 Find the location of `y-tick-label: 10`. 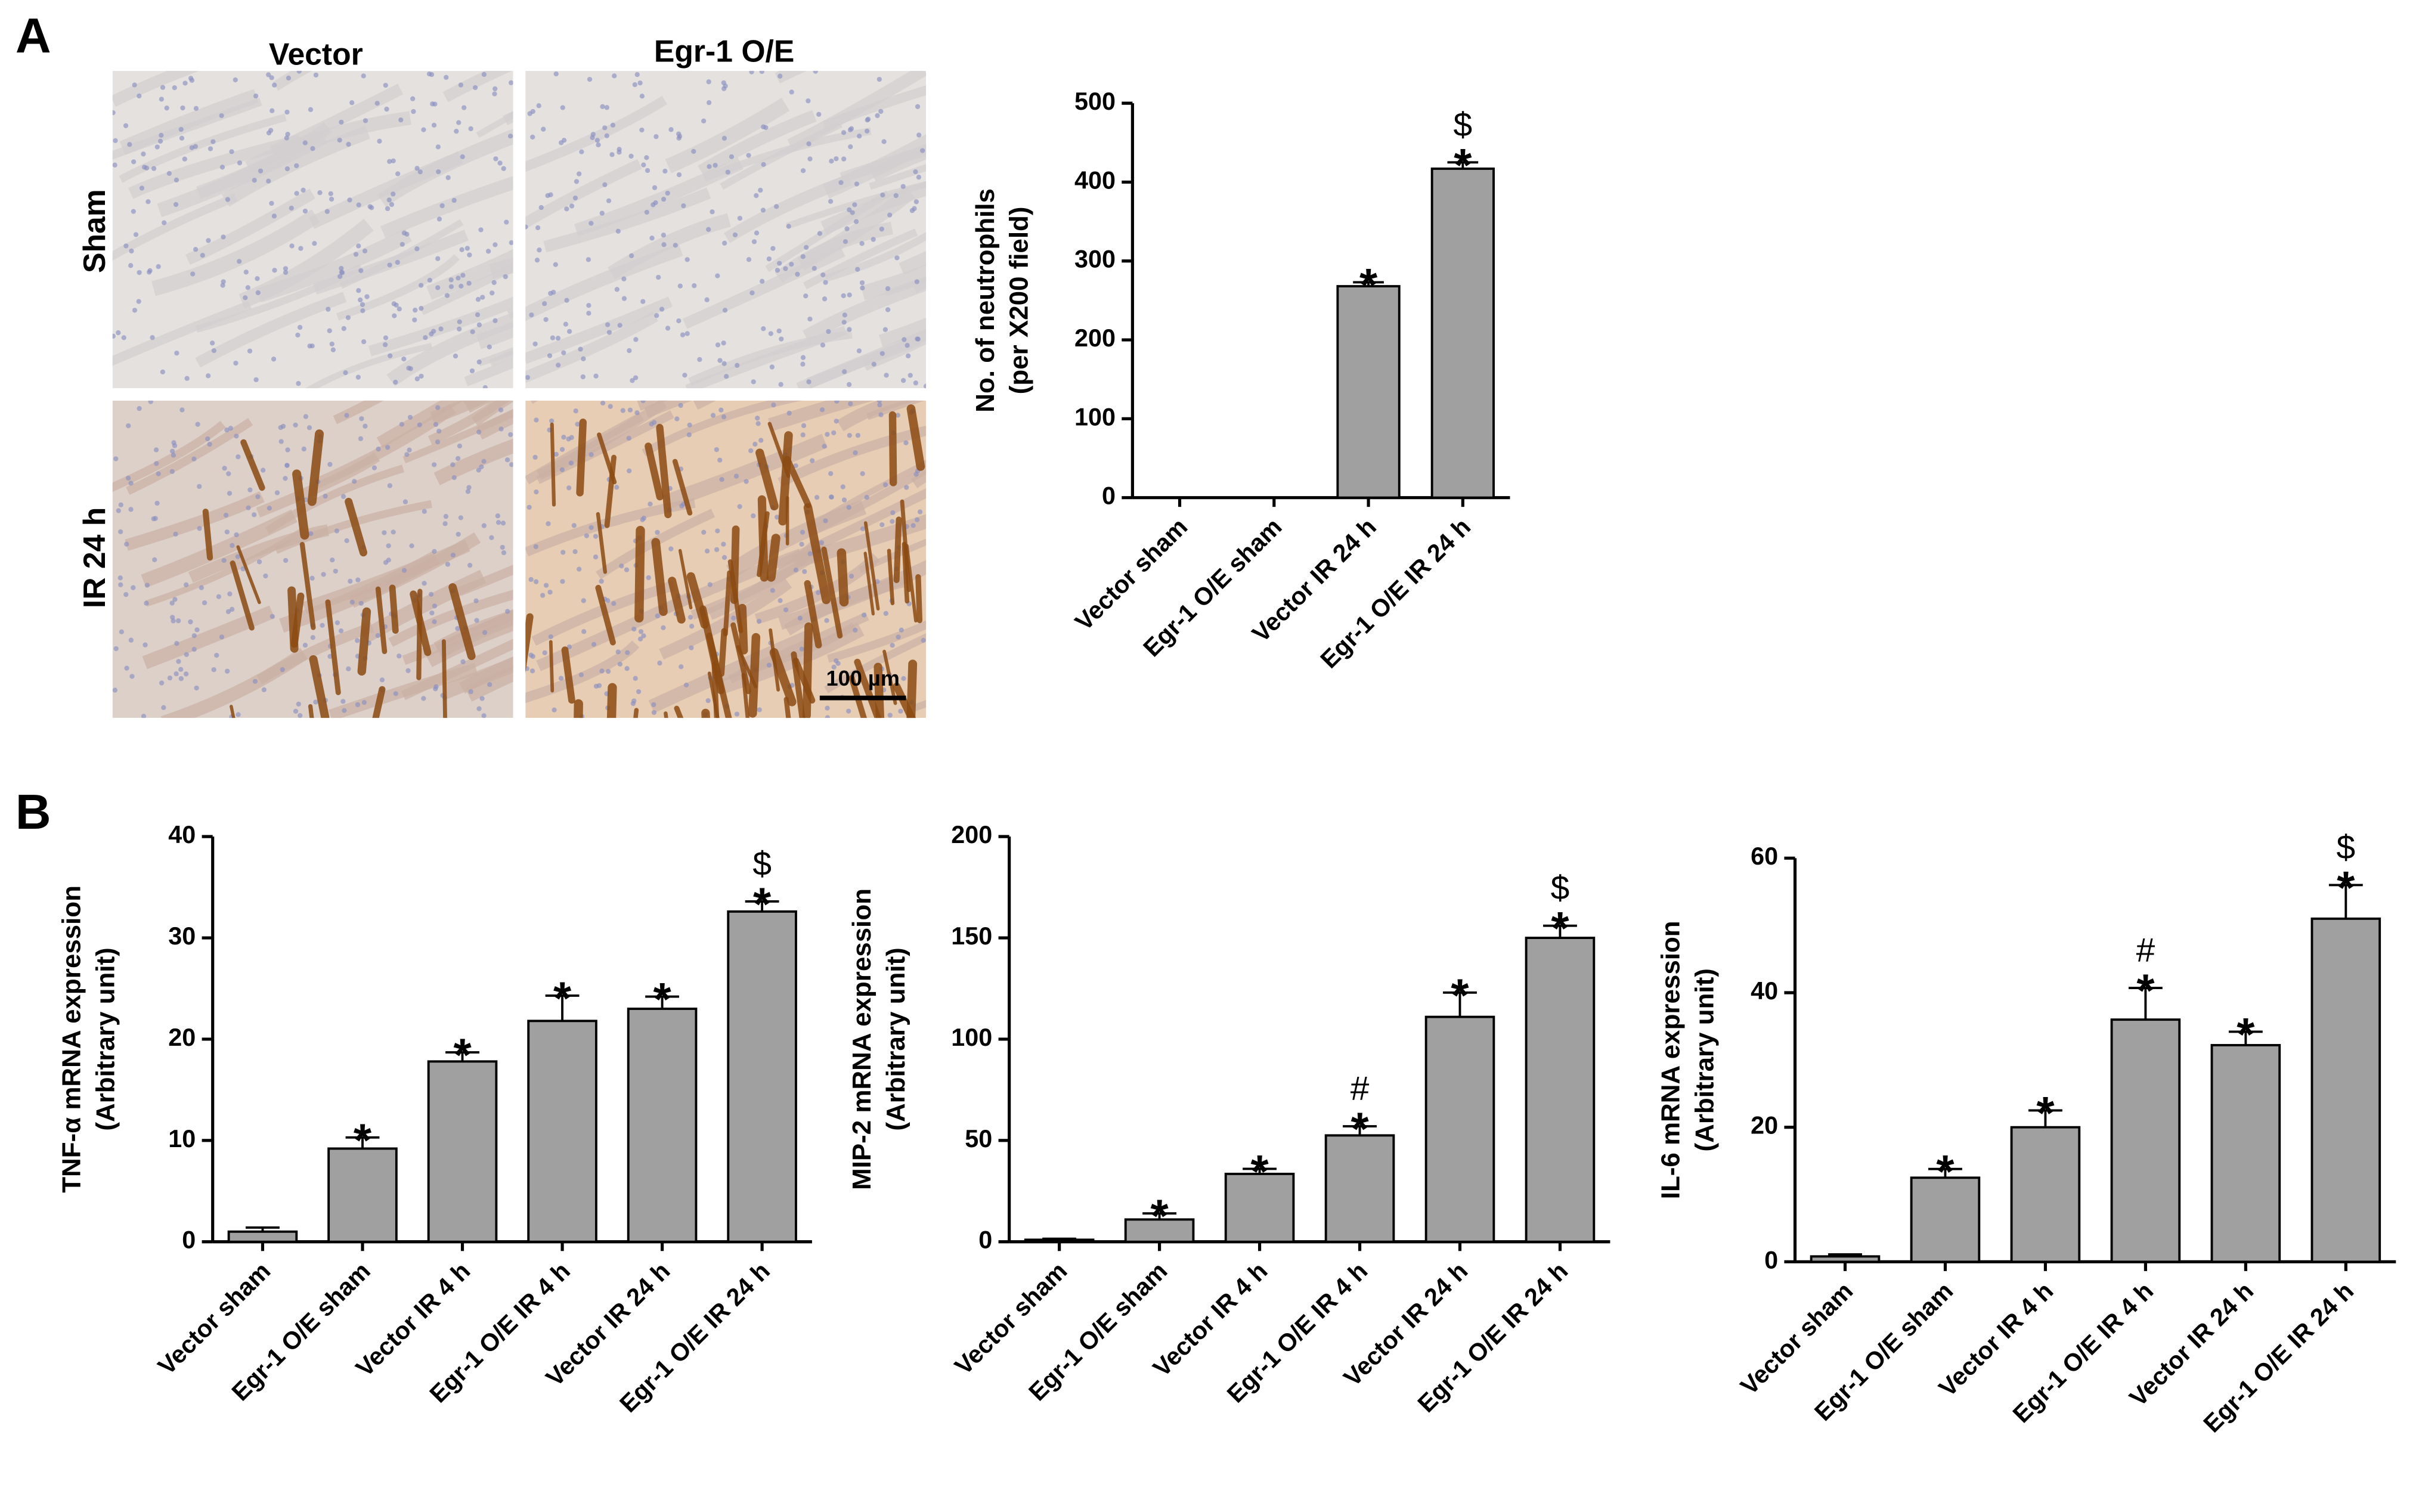

y-tick-label: 10 is located at coordinates (182, 1138).